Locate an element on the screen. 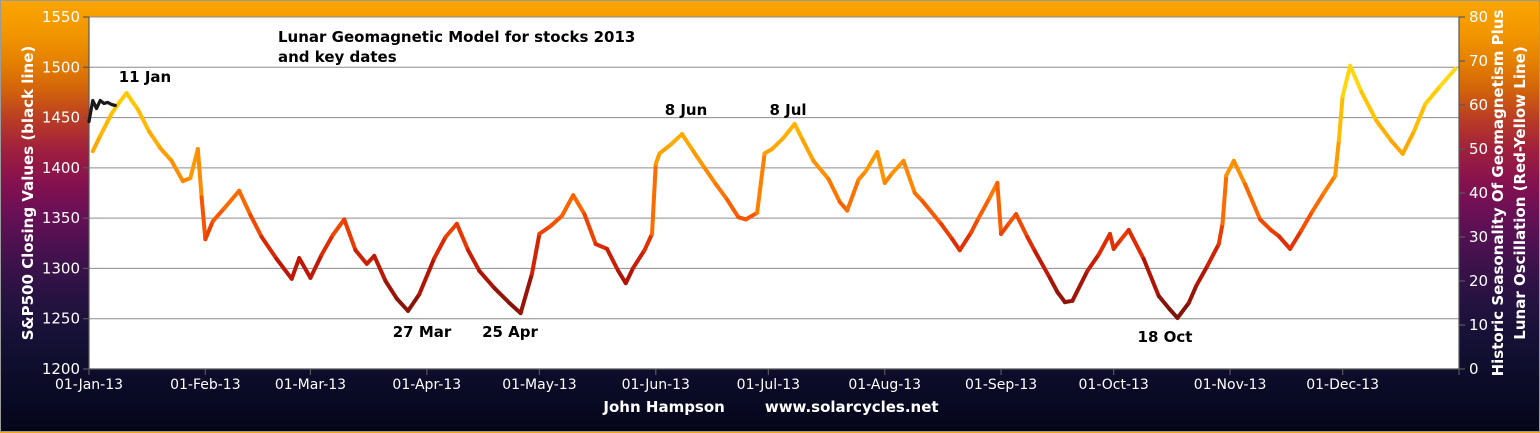 This screenshot has height=433, width=1540. left-axis-tick-label: 1350 is located at coordinates (61, 218).